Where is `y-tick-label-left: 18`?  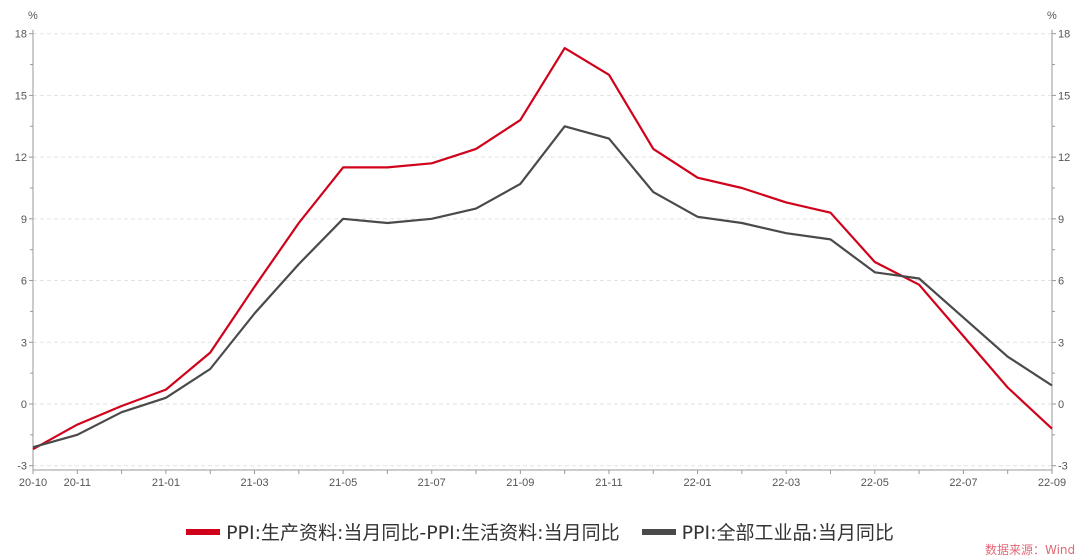
y-tick-label-left: 18 is located at coordinates (21, 35).